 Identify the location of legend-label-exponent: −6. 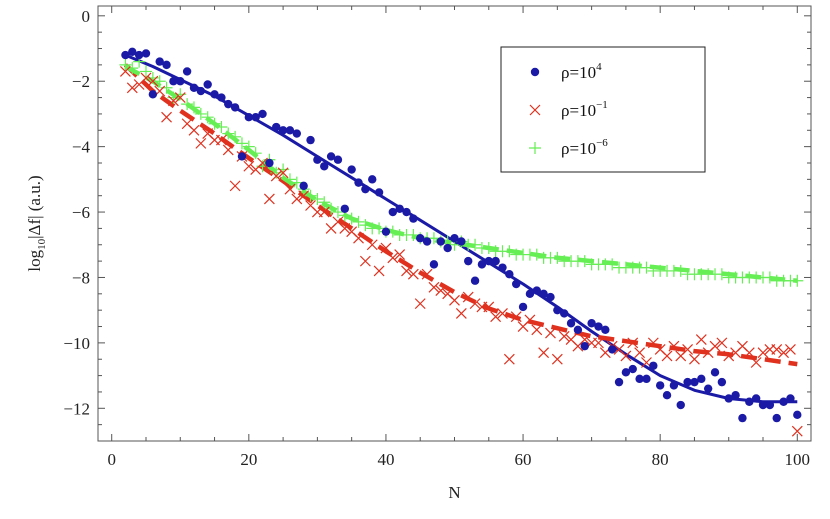
(602, 143).